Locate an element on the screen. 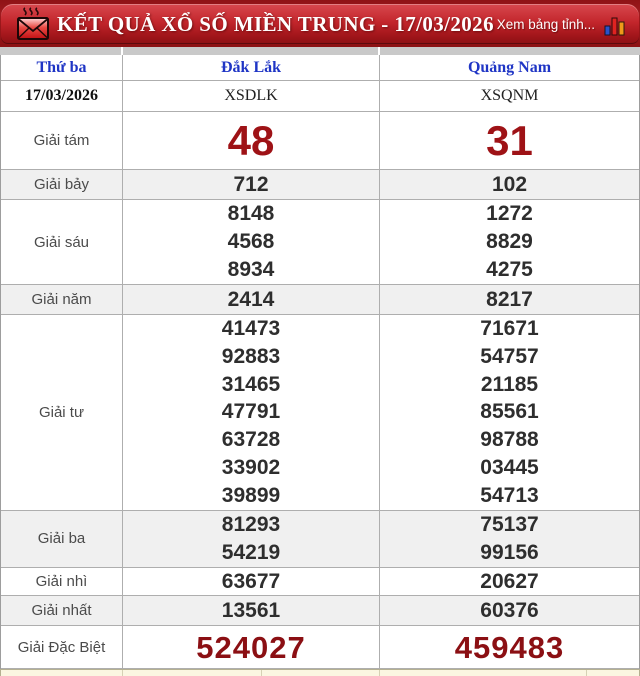 The image size is (640, 676). page-title: KẾT QUẢ XỔ SỐ MIỀN TRUNG - 17/03/2026 is located at coordinates (275, 23).